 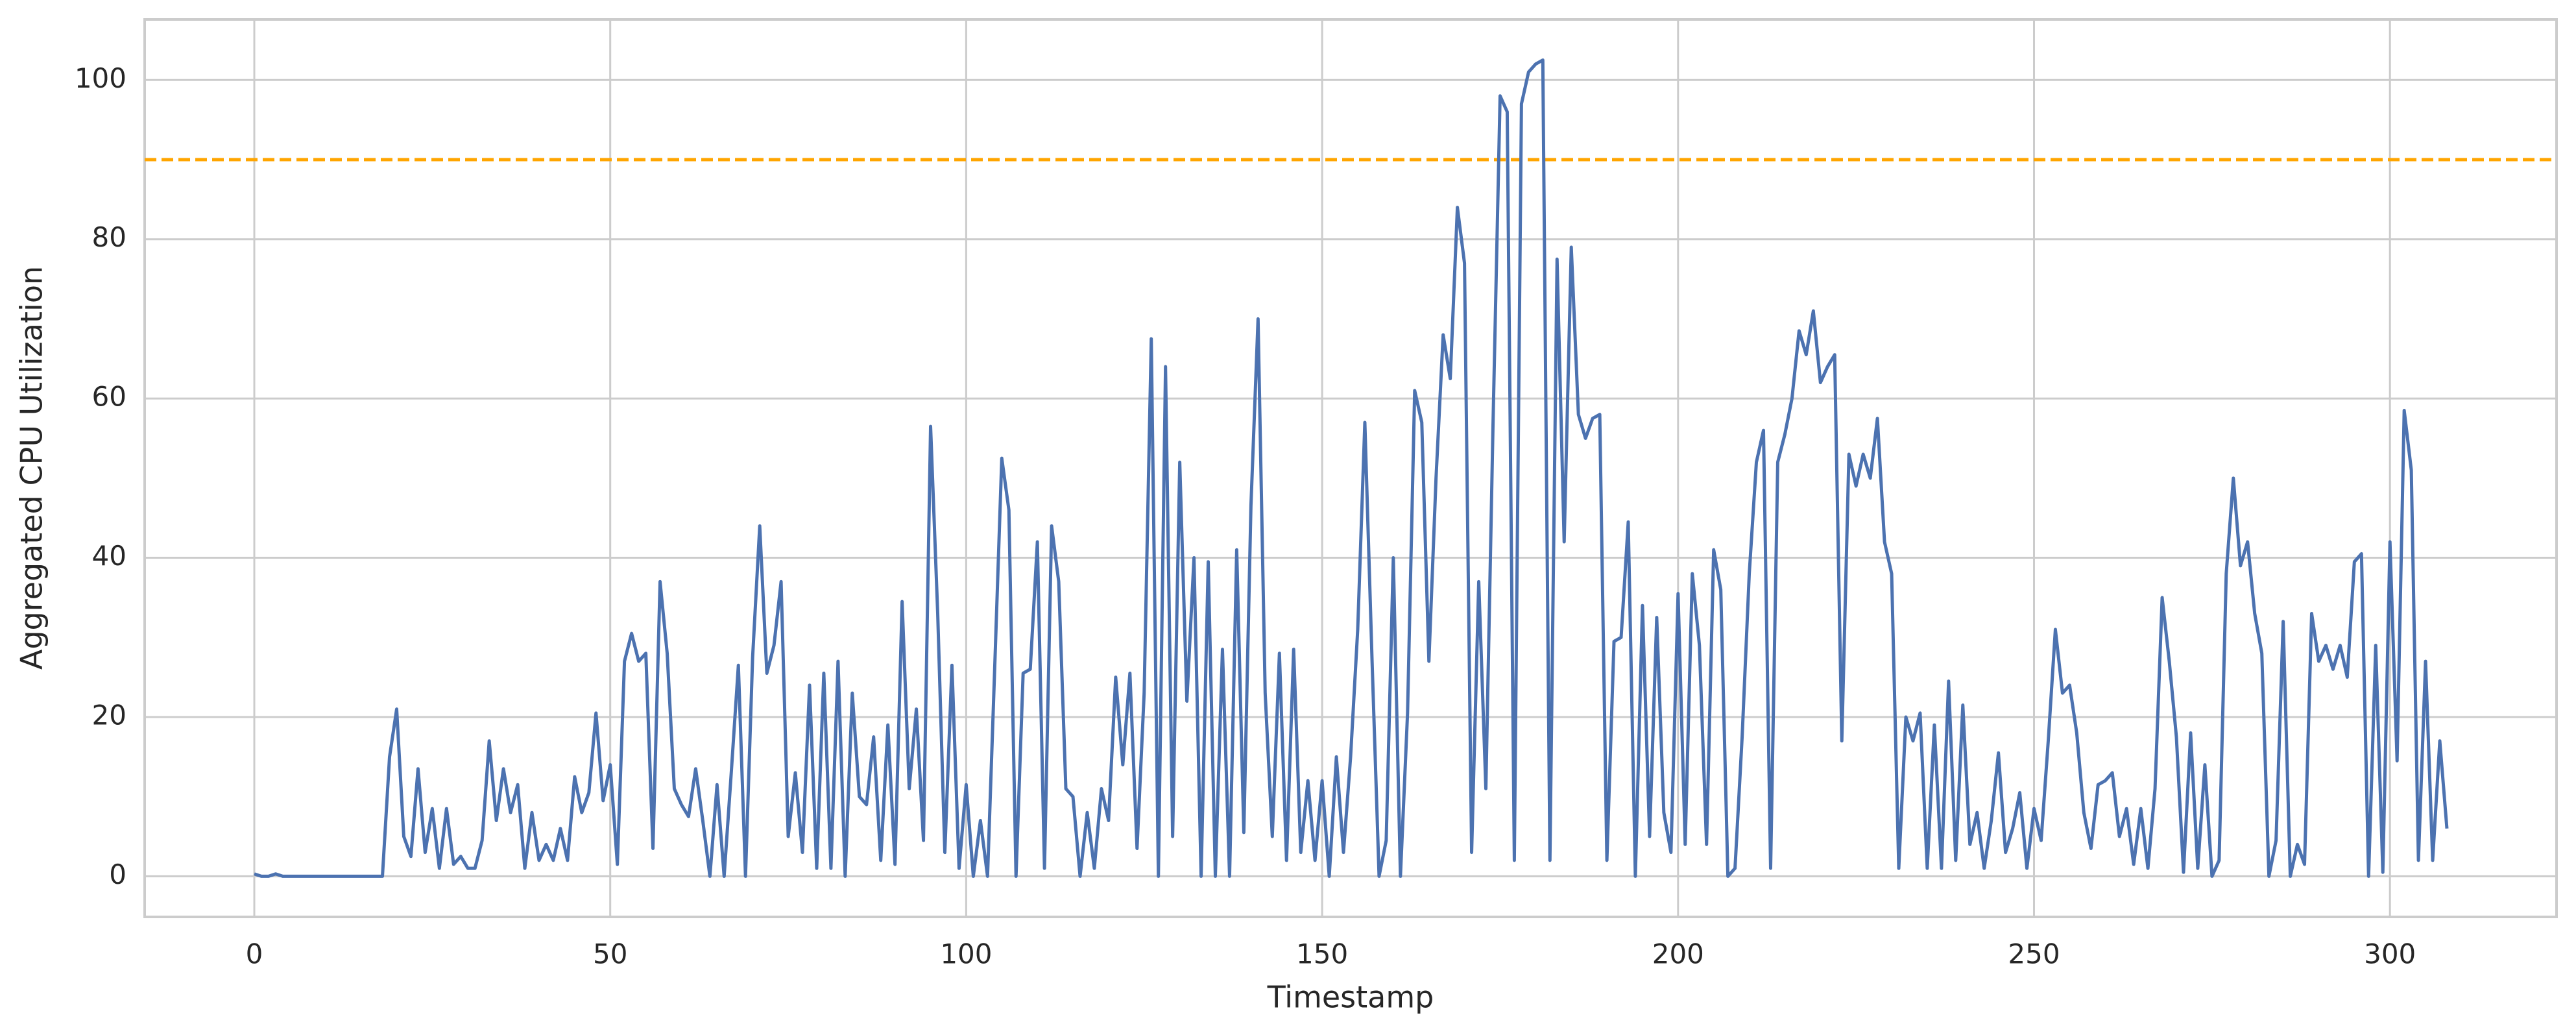 What do you see at coordinates (2034, 954) in the screenshot?
I see `x-tick-label: 250` at bounding box center [2034, 954].